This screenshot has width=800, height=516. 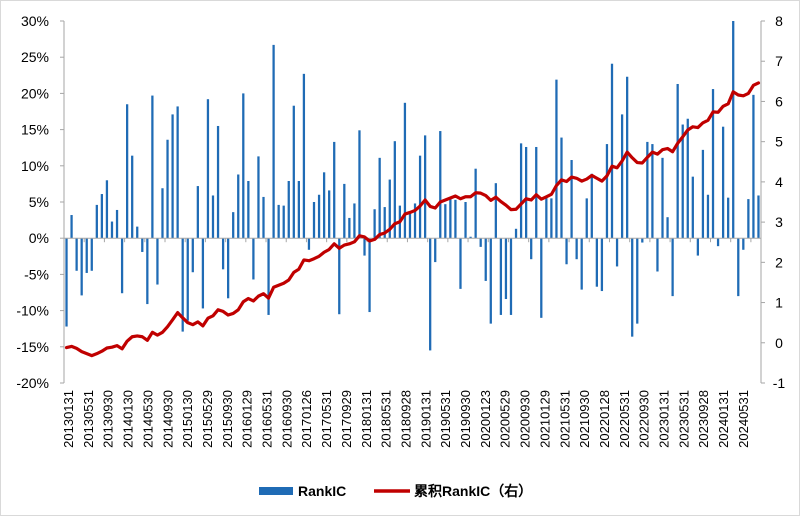 I want to click on x-tick-label: 20210531, so click(x=564, y=419).